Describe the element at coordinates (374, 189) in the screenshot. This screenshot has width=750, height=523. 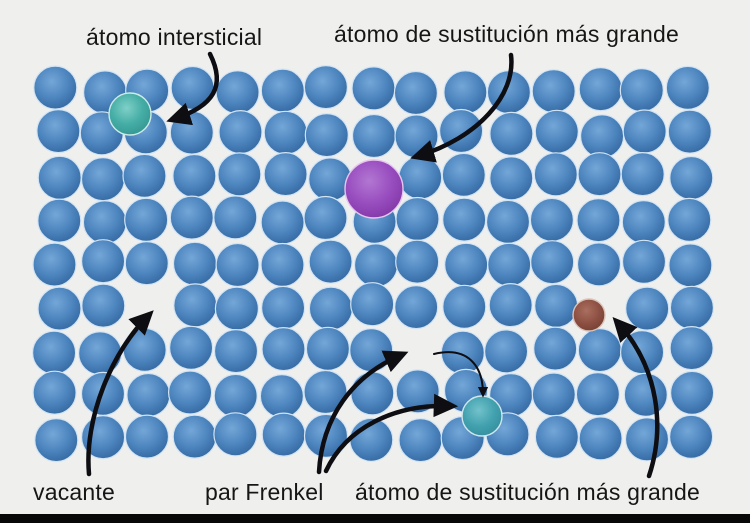
I see `large-substitution-atom` at that location.